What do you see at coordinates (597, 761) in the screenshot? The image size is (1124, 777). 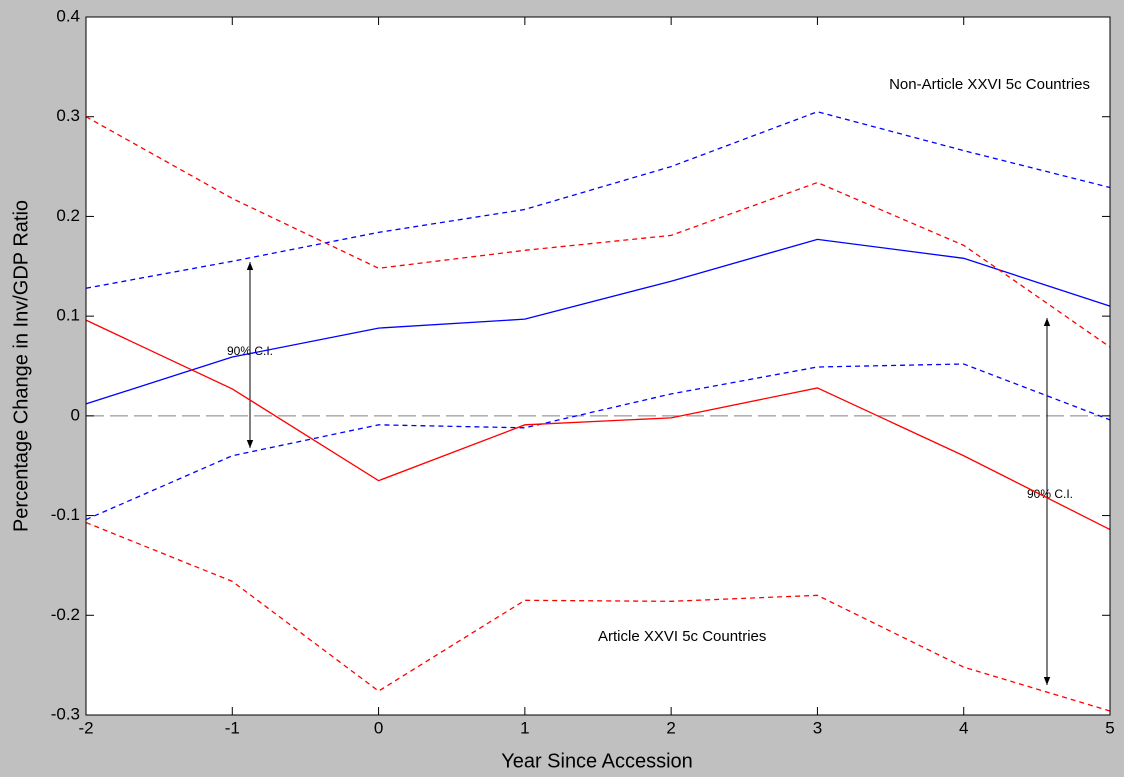 I see `x-axis-label: Year Since Accession` at bounding box center [597, 761].